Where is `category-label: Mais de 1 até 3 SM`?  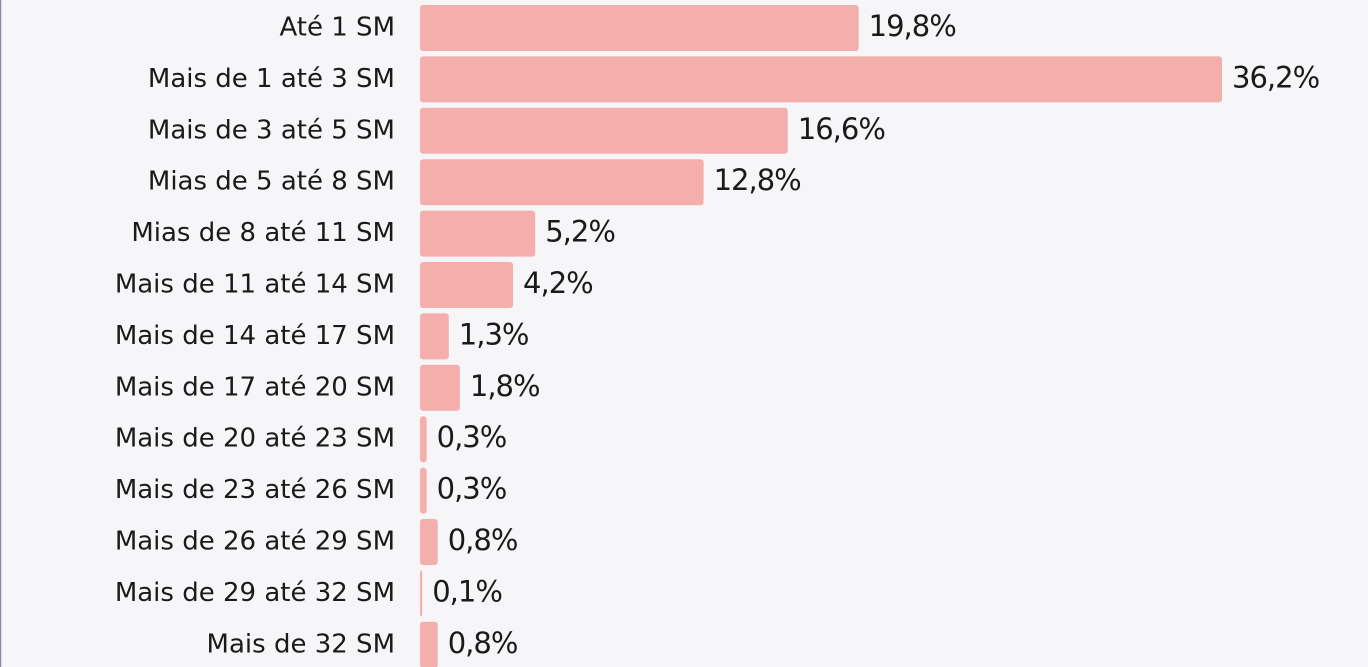 category-label: Mais de 1 até 3 SM is located at coordinates (271, 79).